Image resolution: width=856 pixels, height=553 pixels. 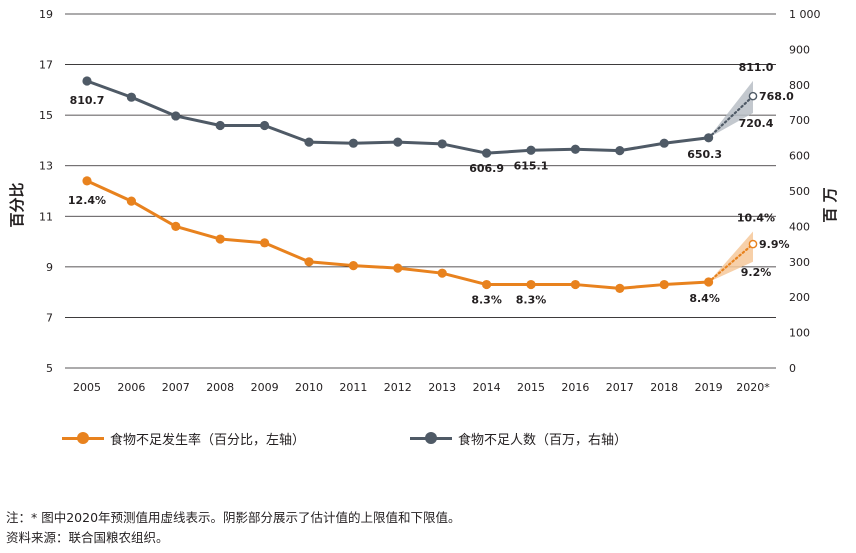 What do you see at coordinates (792, 368) in the screenshot?
I see `right-tick-label: 0` at bounding box center [792, 368].